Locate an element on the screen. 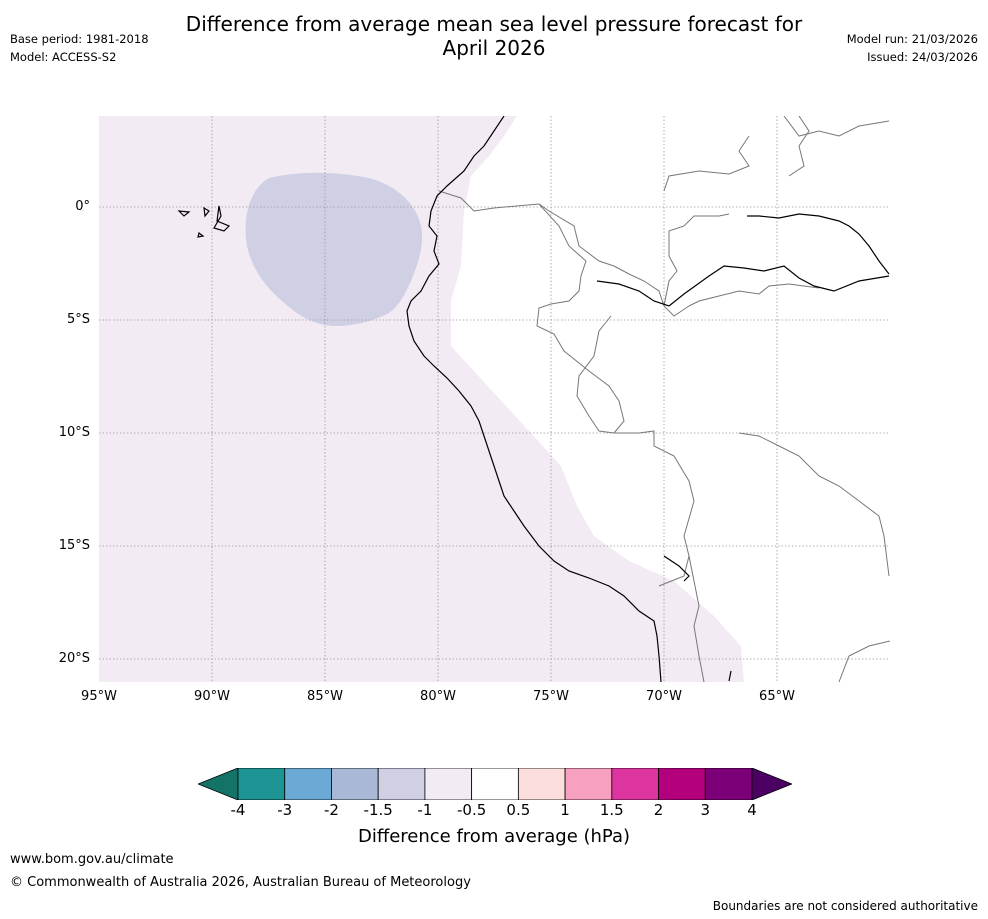 This screenshot has width=988, height=919. colorbar-tick-label: -3 is located at coordinates (285, 810).